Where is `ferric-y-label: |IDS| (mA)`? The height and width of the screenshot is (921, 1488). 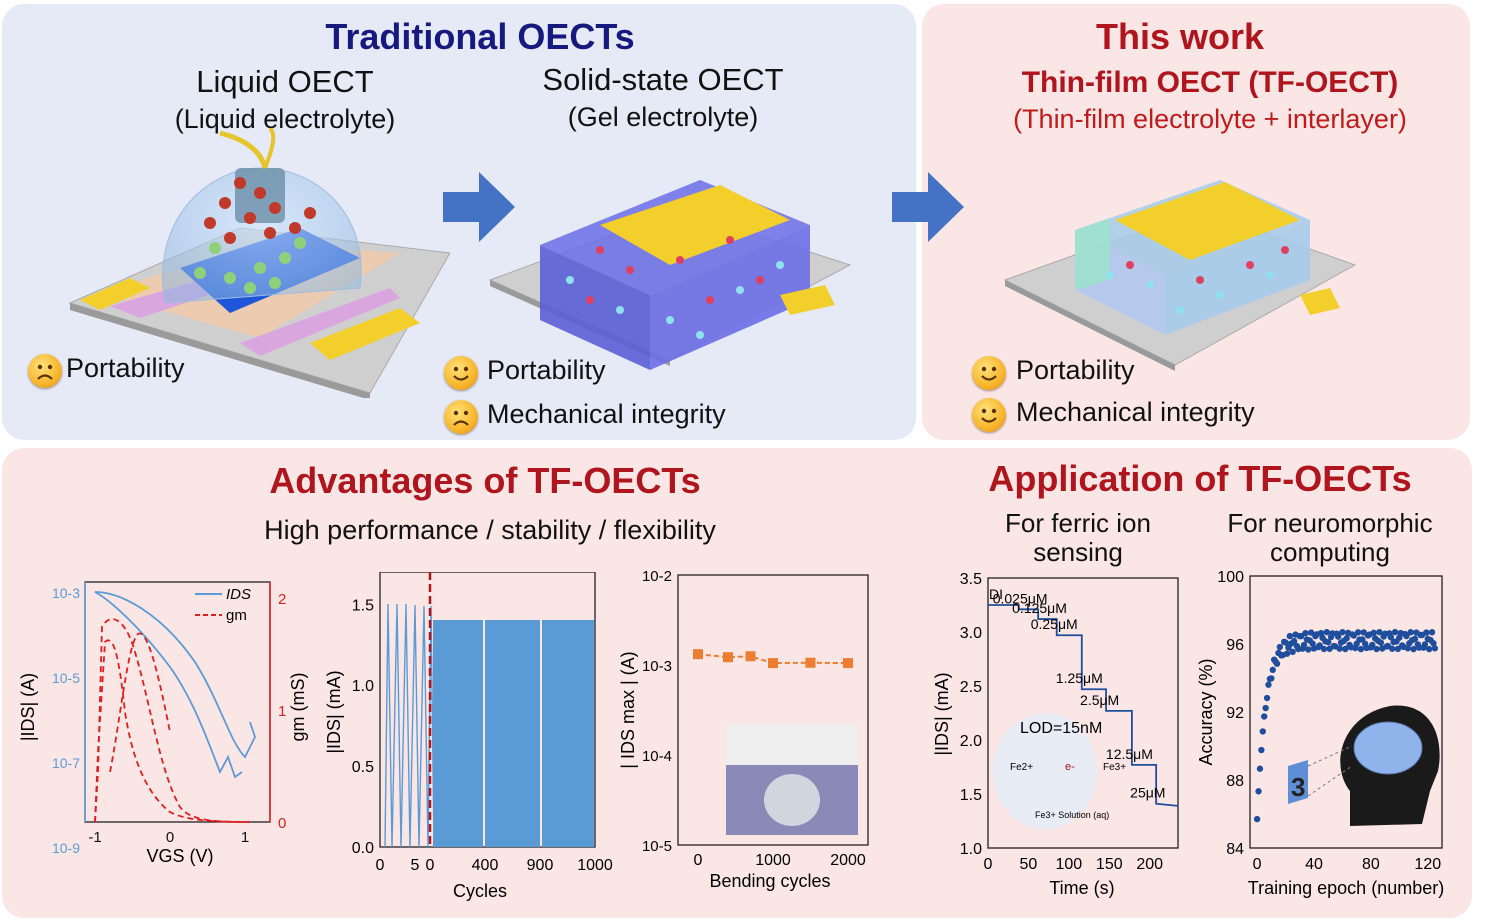
ferric-y-label: |IDS| (mA) is located at coordinates (942, 713).